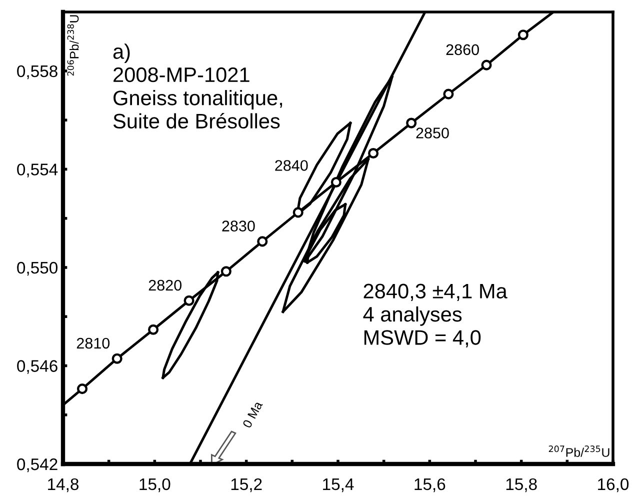 Image resolution: width=636 pixels, height=497 pixels. Describe the element at coordinates (462, 50) in the screenshot. I see `annotation: 2860` at that location.